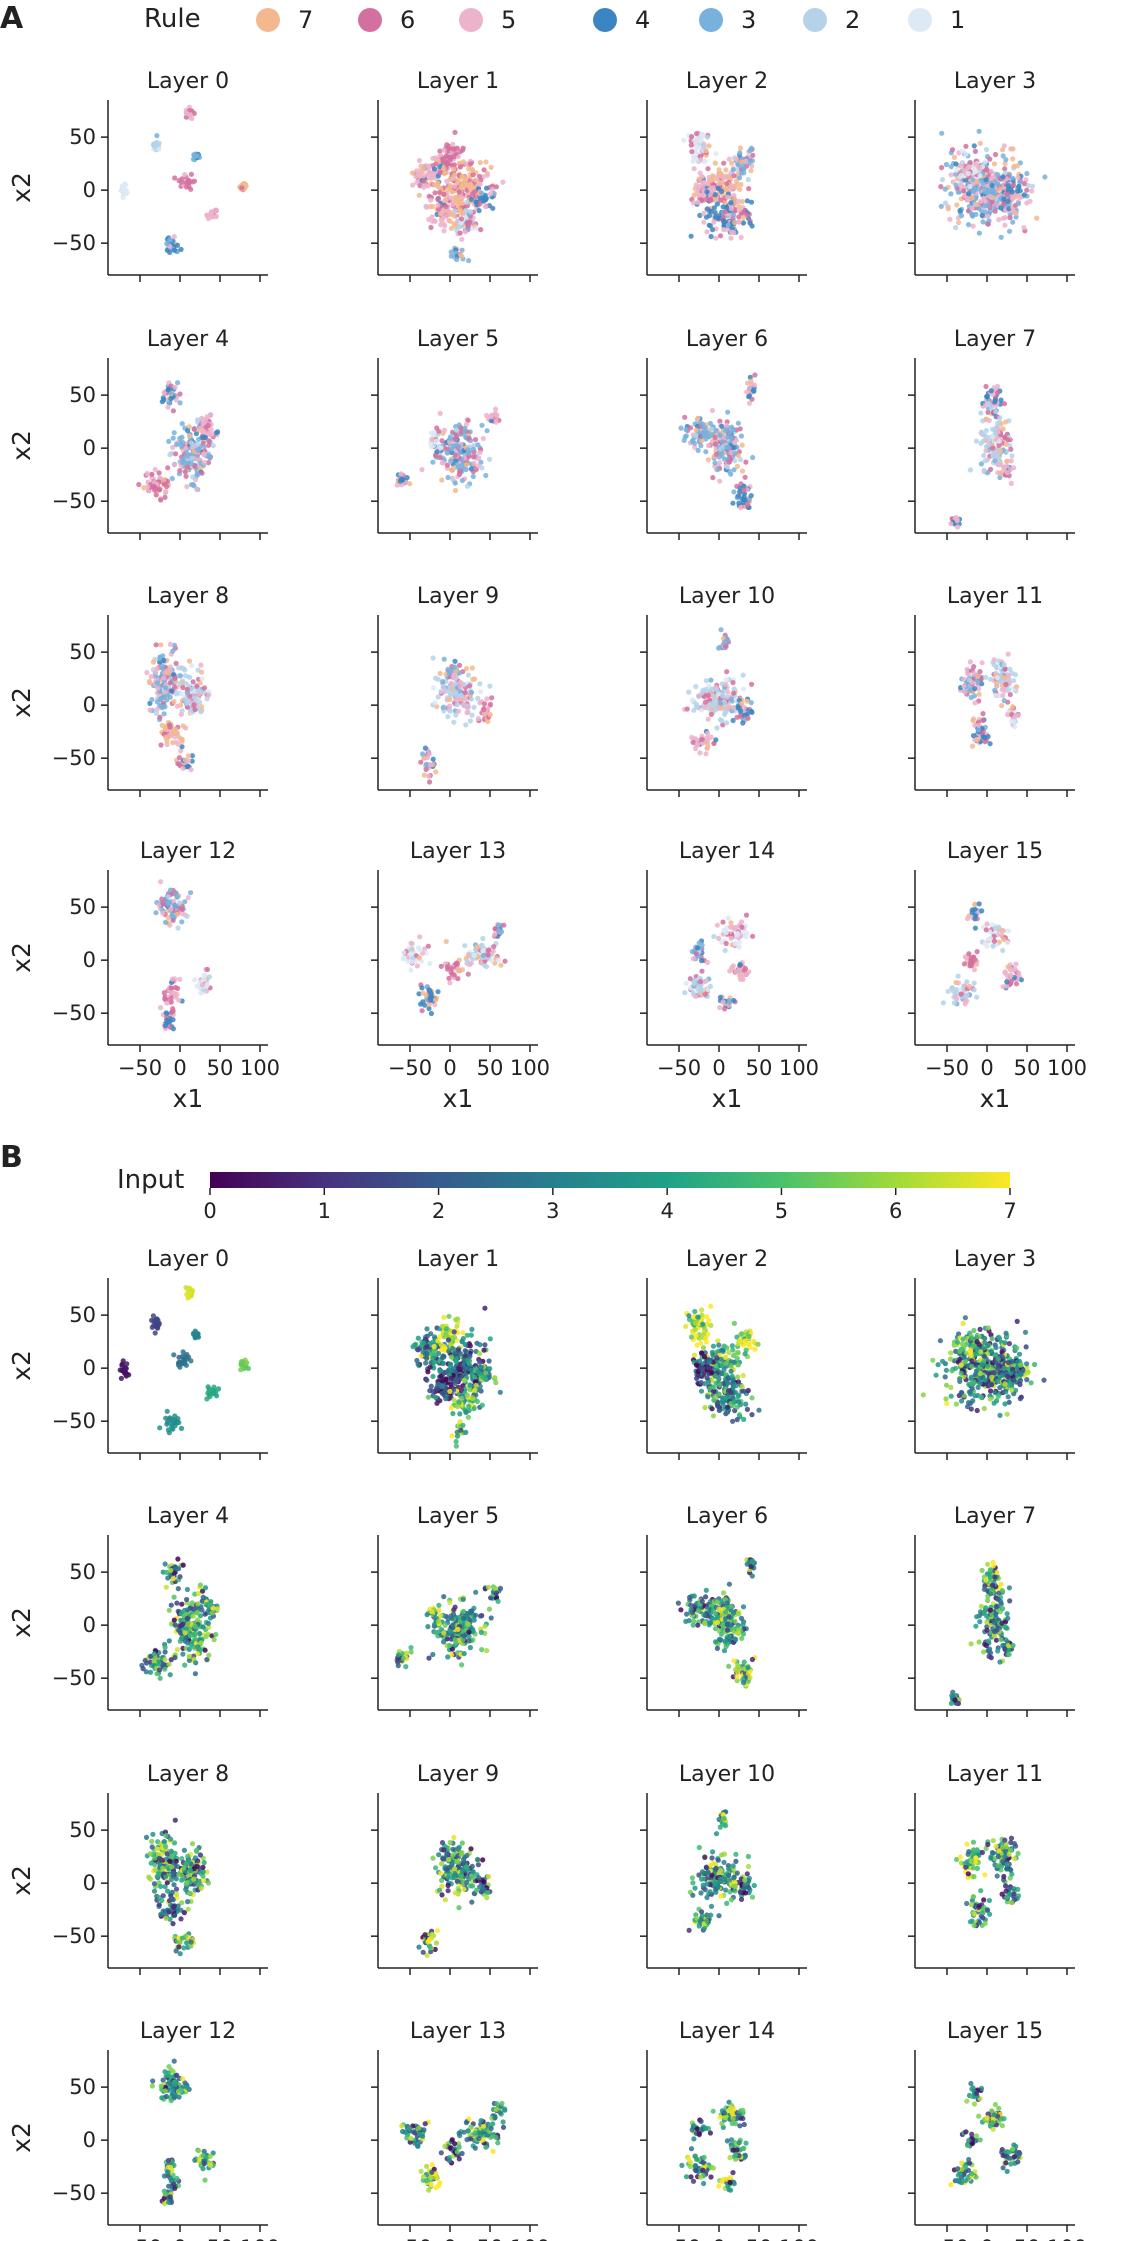  Describe the element at coordinates (748, 20) in the screenshot. I see `legend-label-rule-3: 3` at that location.